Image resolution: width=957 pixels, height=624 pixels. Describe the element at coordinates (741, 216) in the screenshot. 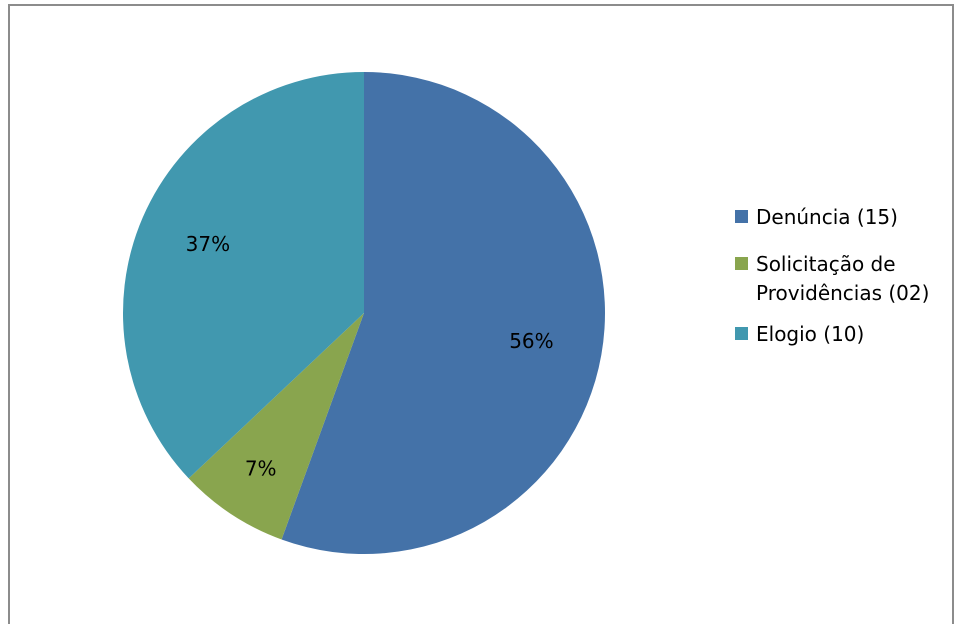

I see `legend-swatch-denuncia` at that location.